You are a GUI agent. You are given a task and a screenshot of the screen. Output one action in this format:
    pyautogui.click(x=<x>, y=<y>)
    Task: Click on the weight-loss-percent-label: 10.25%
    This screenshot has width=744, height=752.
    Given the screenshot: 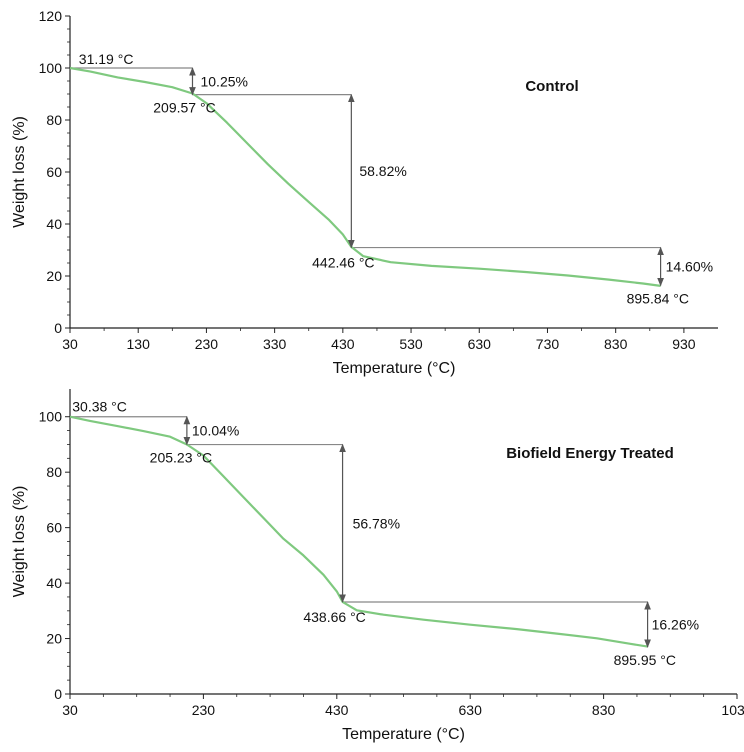 What is the action you would take?
    pyautogui.click(x=223, y=81)
    